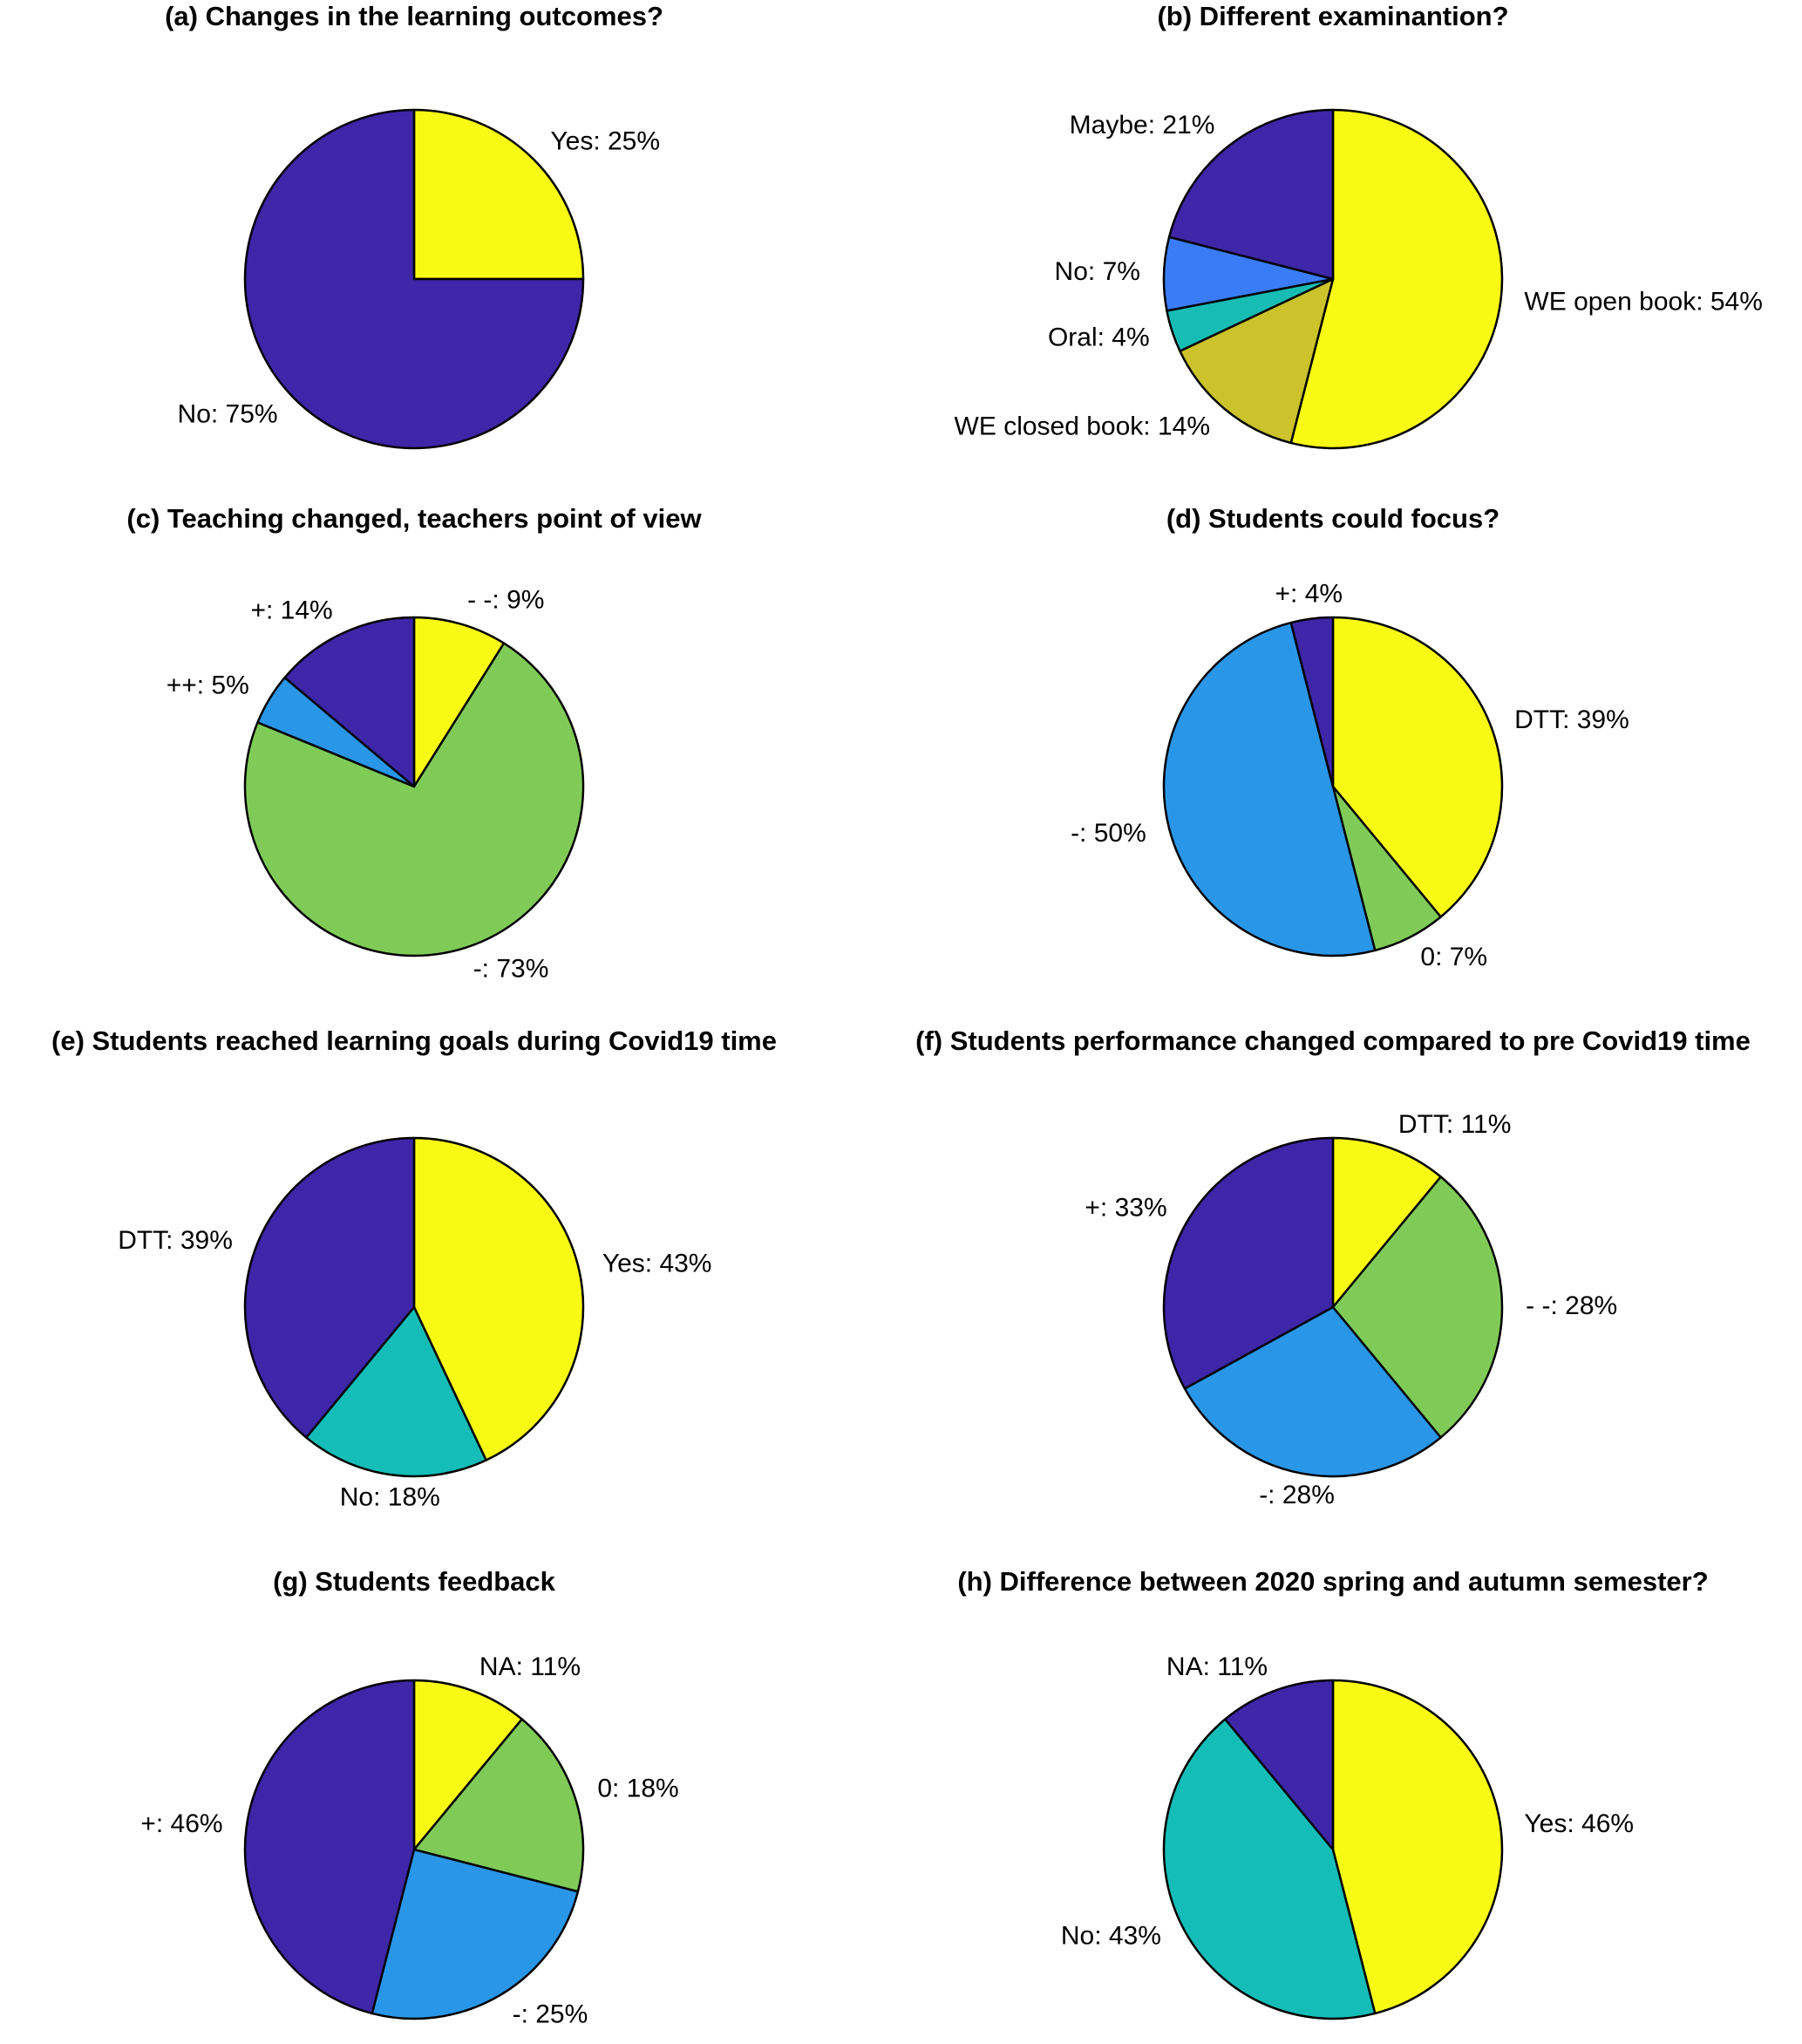  What do you see at coordinates (1108, 833) in the screenshot?
I see `slice-label: -: 50%` at bounding box center [1108, 833].